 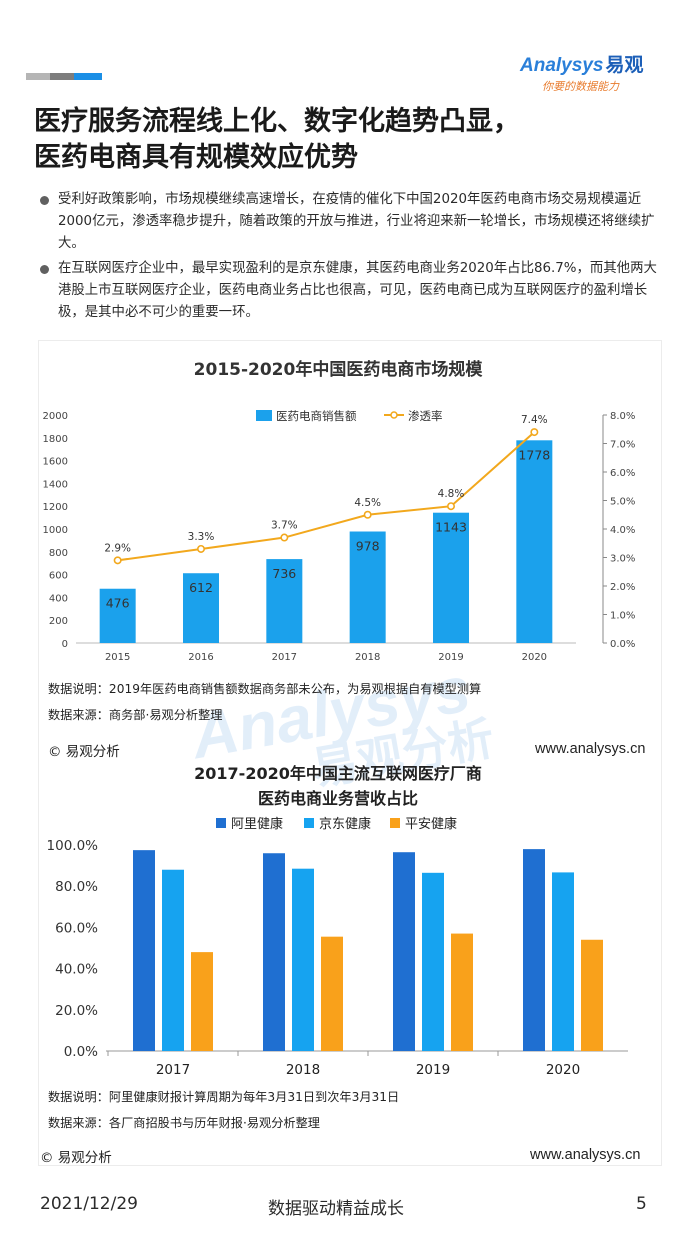 What do you see at coordinates (201, 537) in the screenshot?
I see `point-label: 3.3%` at bounding box center [201, 537].